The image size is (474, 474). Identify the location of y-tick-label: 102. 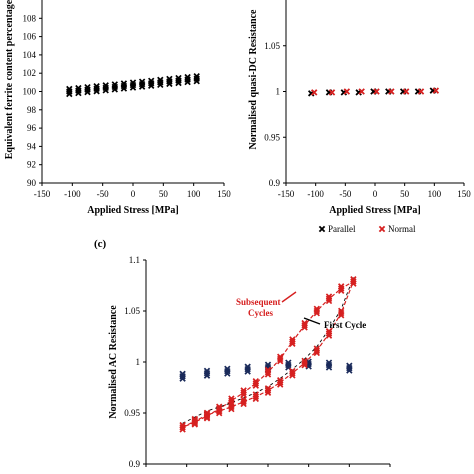
(30, 73).